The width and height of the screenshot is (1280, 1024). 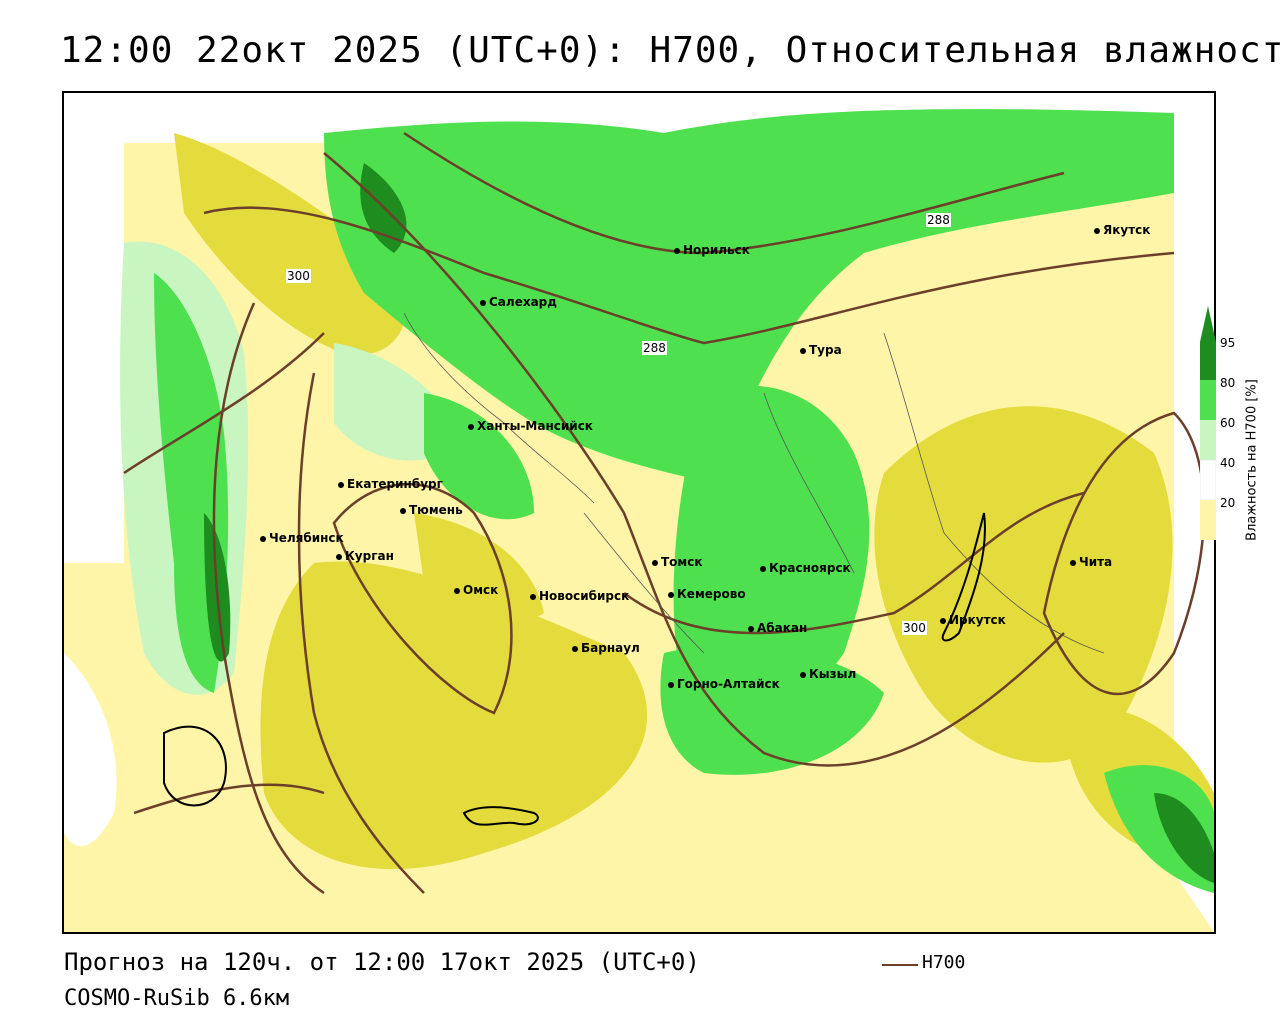 I want to click on city-label: Иркутск, so click(x=973, y=620).